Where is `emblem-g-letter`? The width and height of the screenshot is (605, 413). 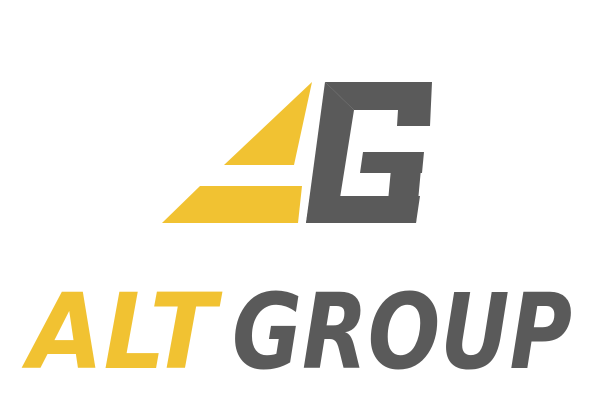 emblem-g-letter is located at coordinates (369, 152).